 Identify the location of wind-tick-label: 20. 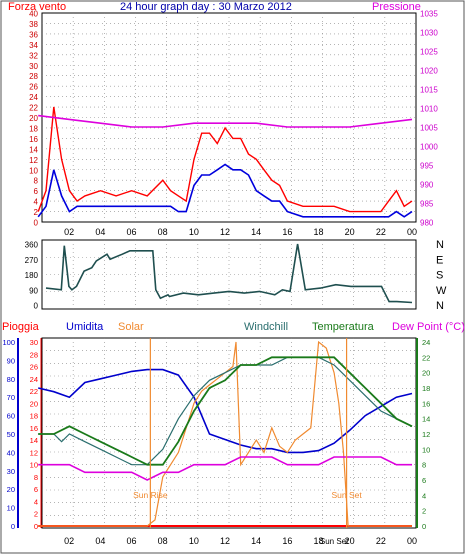
(33, 118).